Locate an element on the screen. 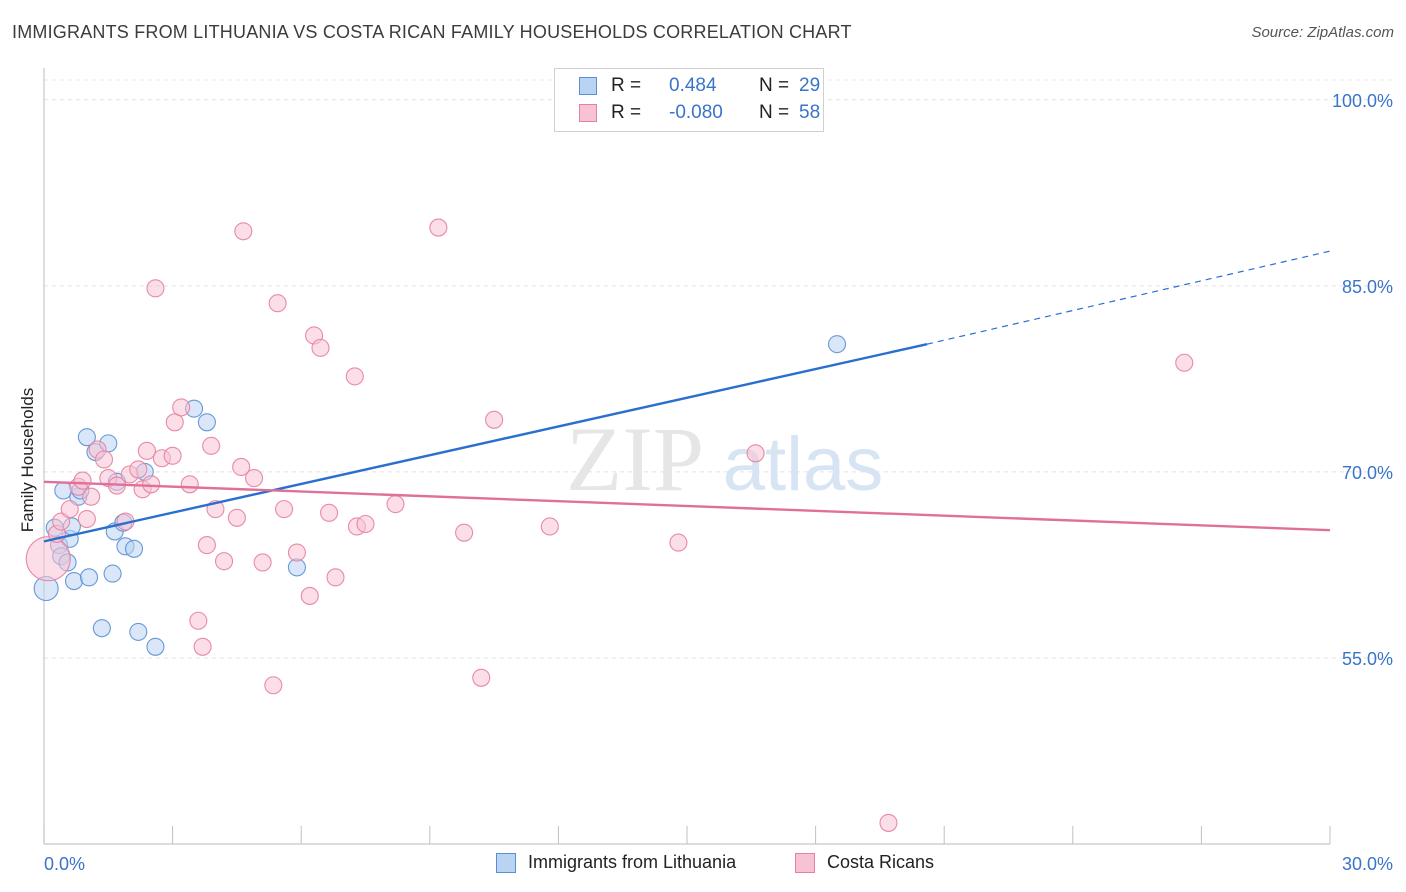  trend-line-costa-ricans is located at coordinates (687, 506).